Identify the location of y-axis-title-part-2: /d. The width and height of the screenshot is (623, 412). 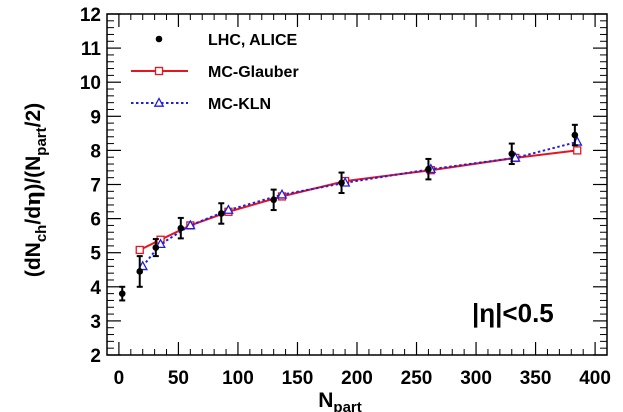
(33, 215).